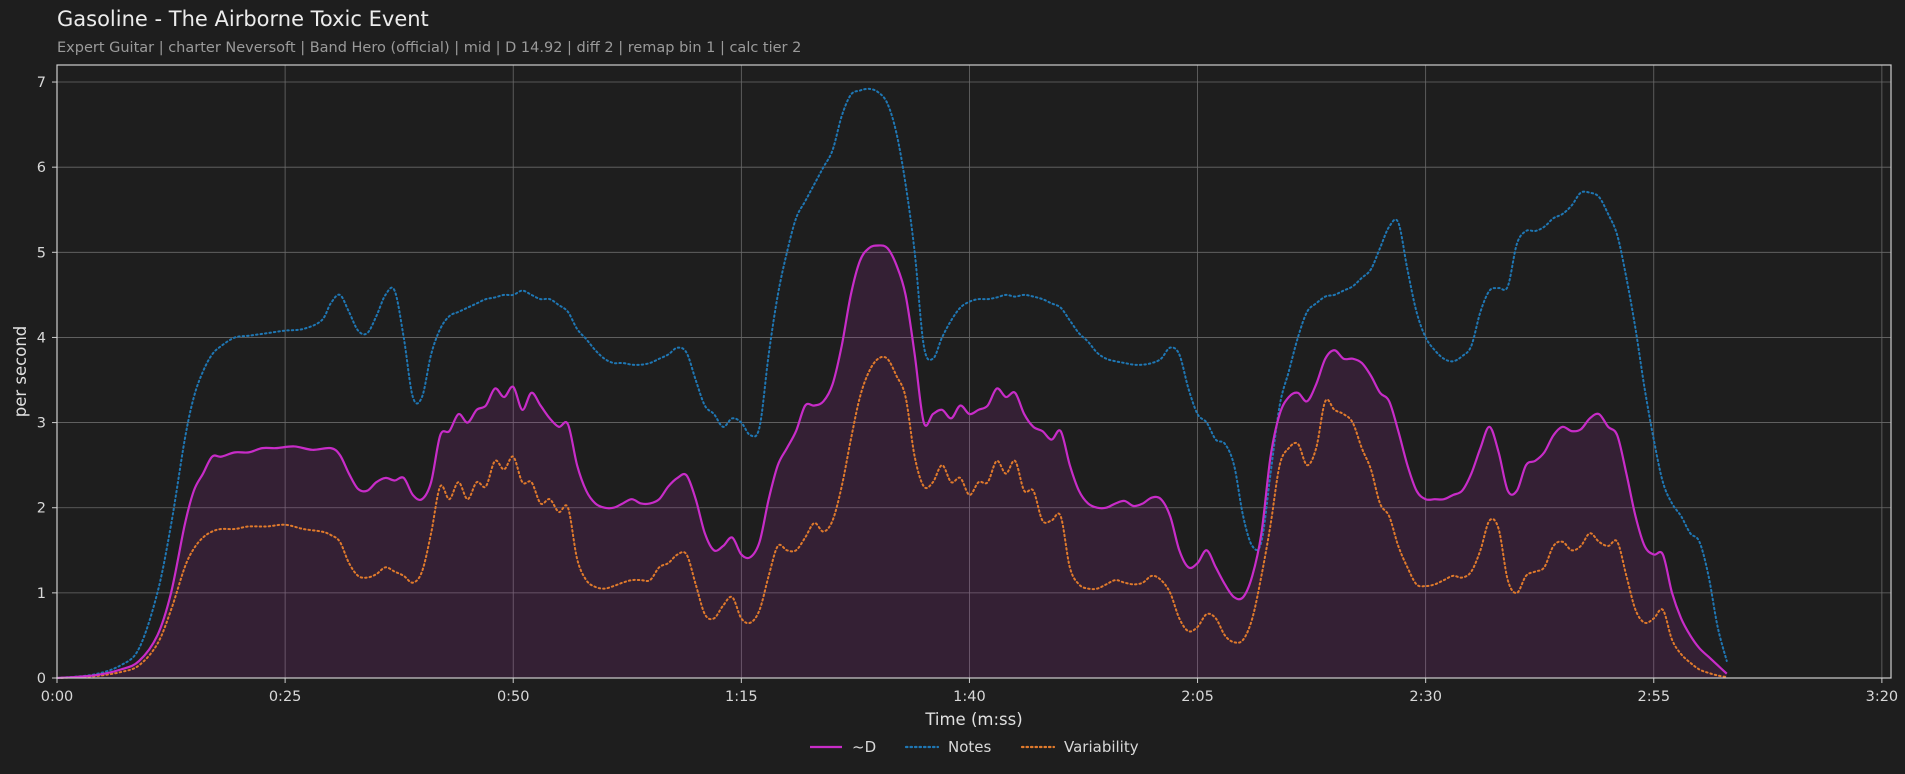 This screenshot has width=1905, height=774. Describe the element at coordinates (41, 594) in the screenshot. I see `y-tick-label: 1` at that location.